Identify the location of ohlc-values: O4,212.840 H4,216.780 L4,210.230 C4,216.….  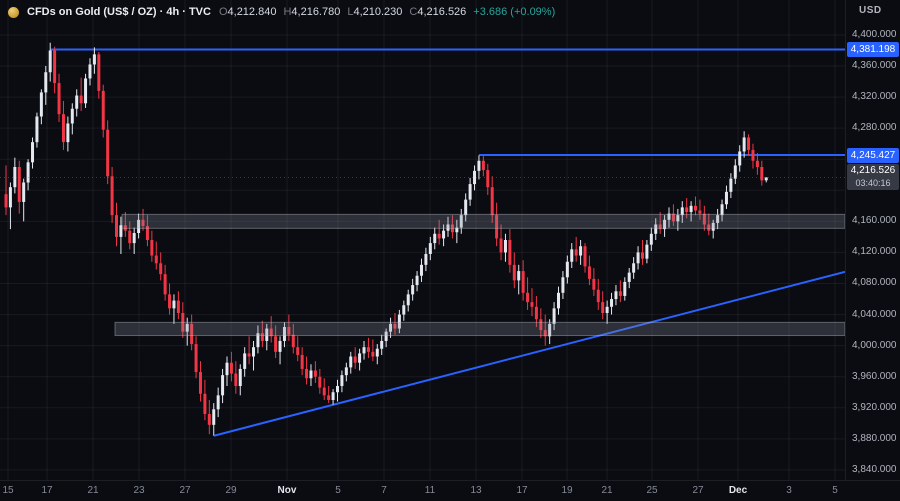
(387, 12).